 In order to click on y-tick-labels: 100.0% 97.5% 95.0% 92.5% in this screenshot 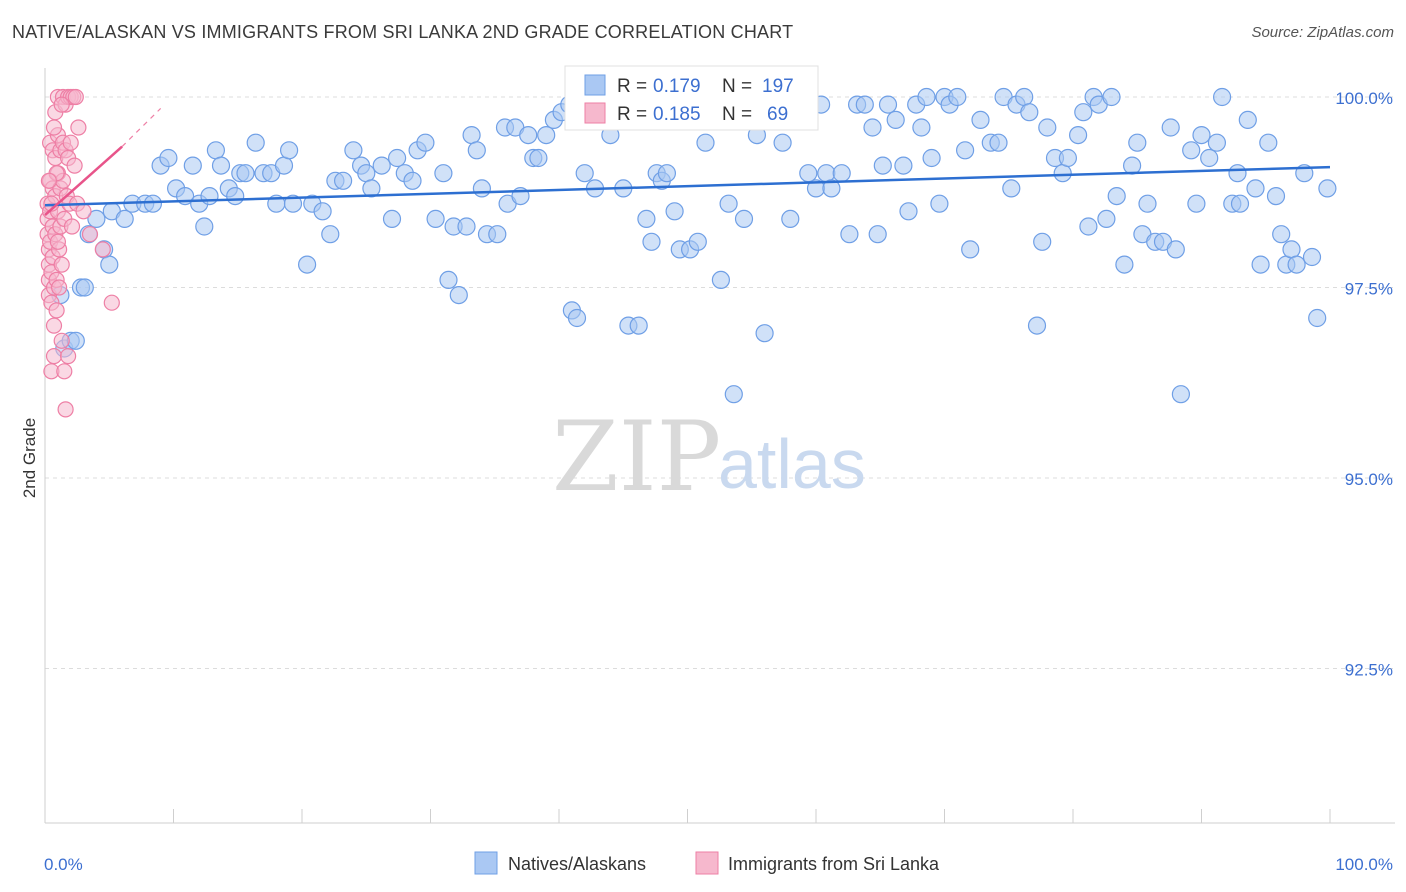, I will do `click(1364, 384)`.